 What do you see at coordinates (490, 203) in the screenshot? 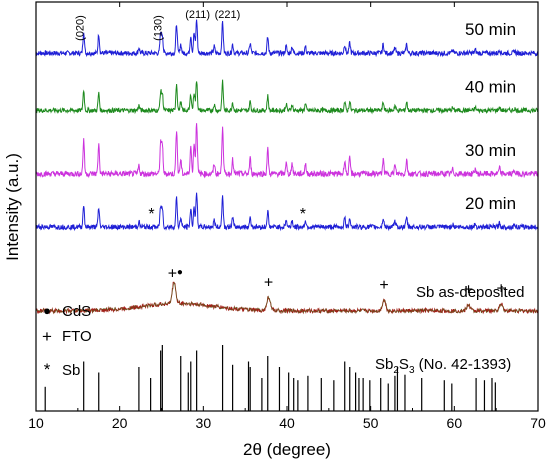
I see `series-label: 20 min` at bounding box center [490, 203].